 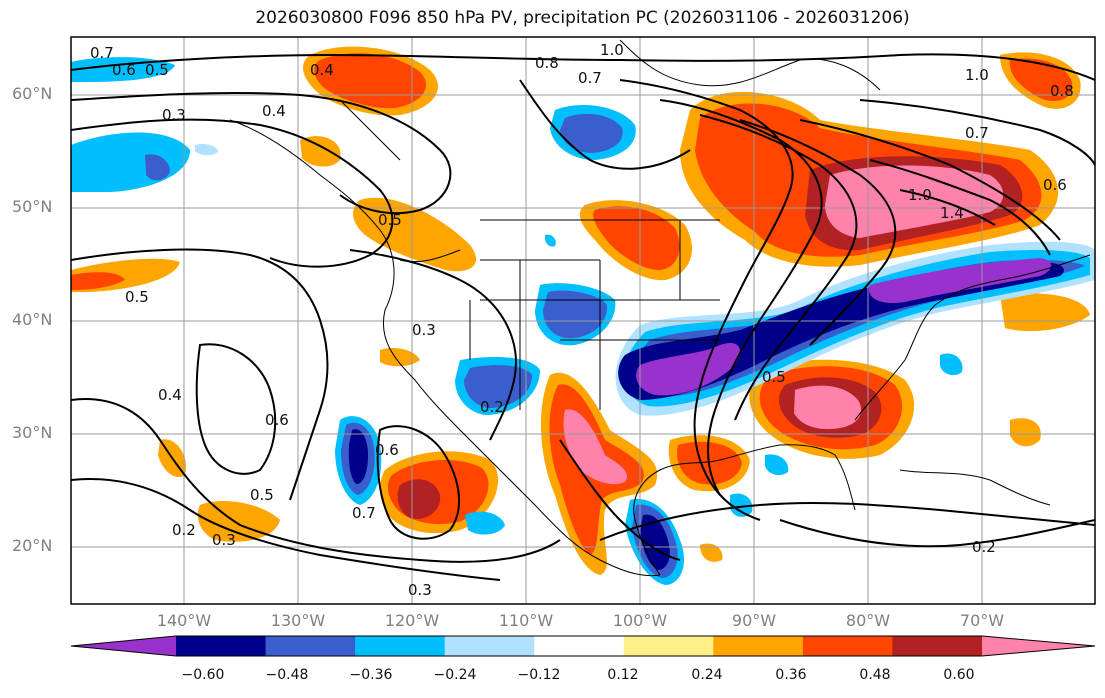 What do you see at coordinates (539, 675) in the screenshot?
I see `colorbar-tick-label: −0.12` at bounding box center [539, 675].